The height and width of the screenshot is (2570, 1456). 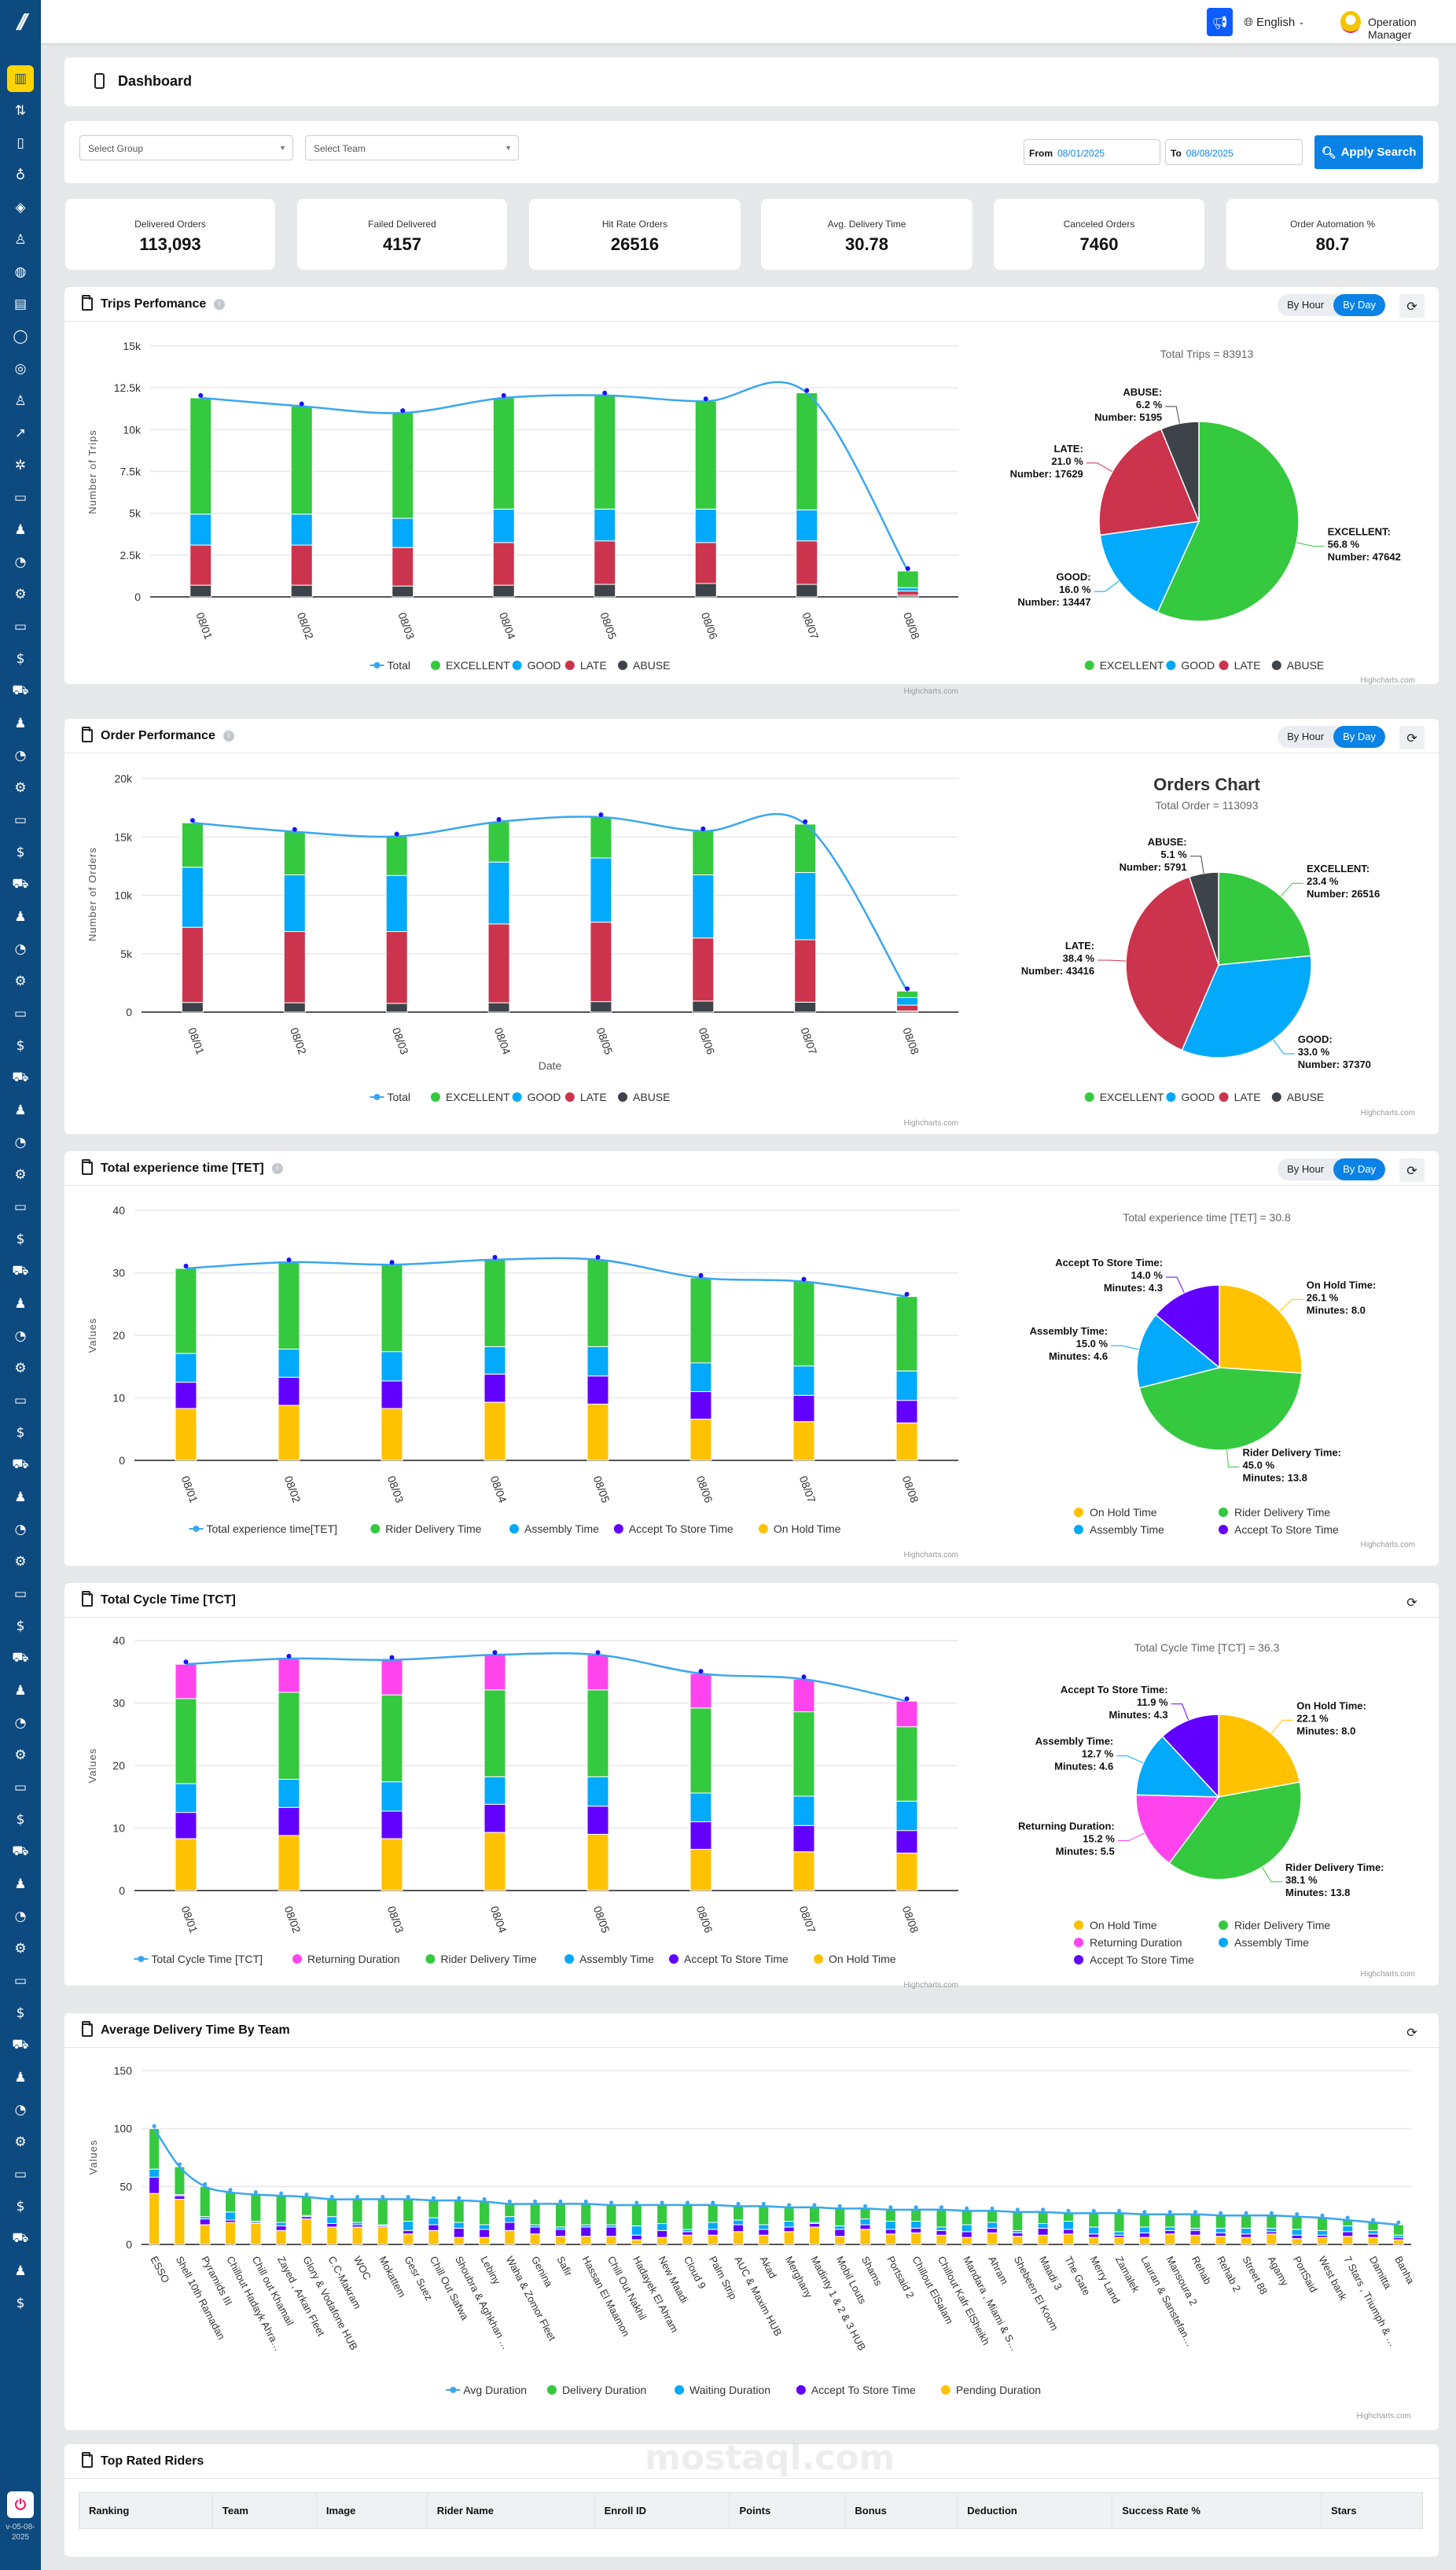 What do you see at coordinates (22, 21) in the screenshot?
I see `logo: //` at bounding box center [22, 21].